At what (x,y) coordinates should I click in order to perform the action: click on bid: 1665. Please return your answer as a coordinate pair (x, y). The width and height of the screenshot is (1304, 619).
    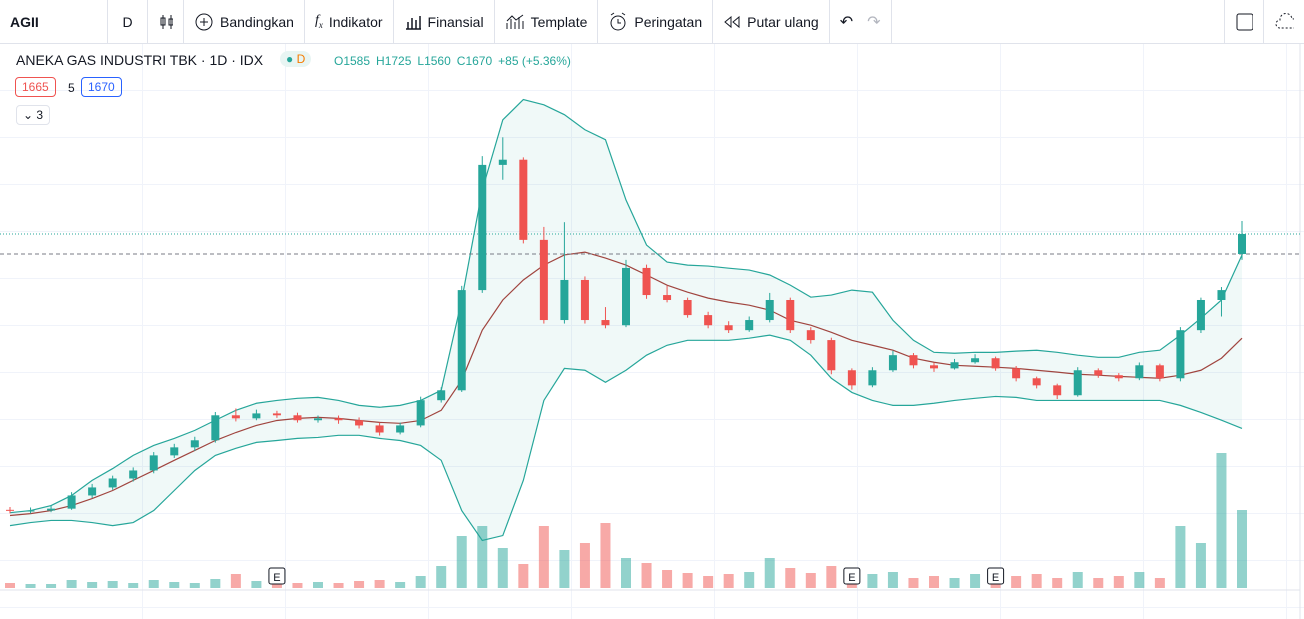
    Looking at the image, I should click on (35, 87).